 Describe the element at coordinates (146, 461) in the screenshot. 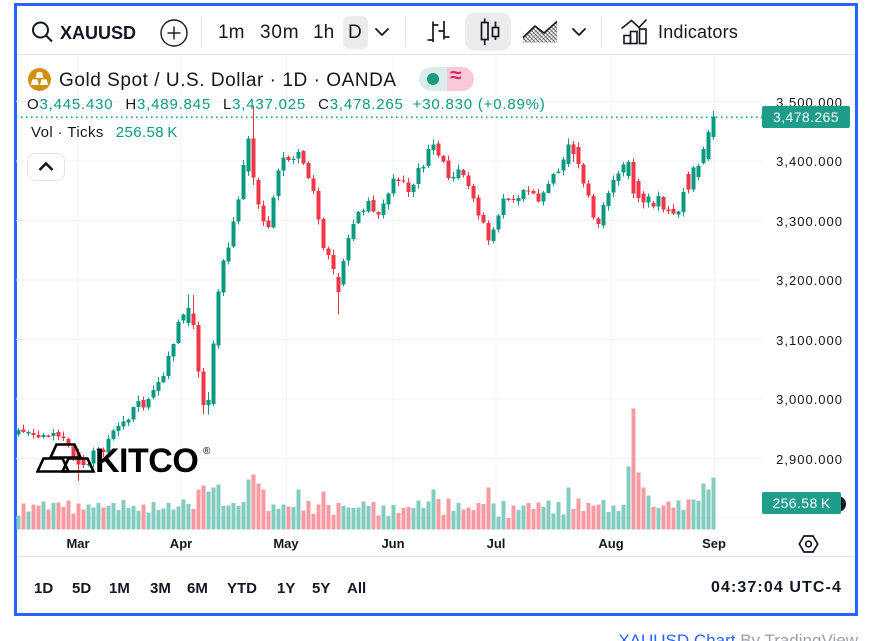

I see `svg-text: KITCO` at that location.